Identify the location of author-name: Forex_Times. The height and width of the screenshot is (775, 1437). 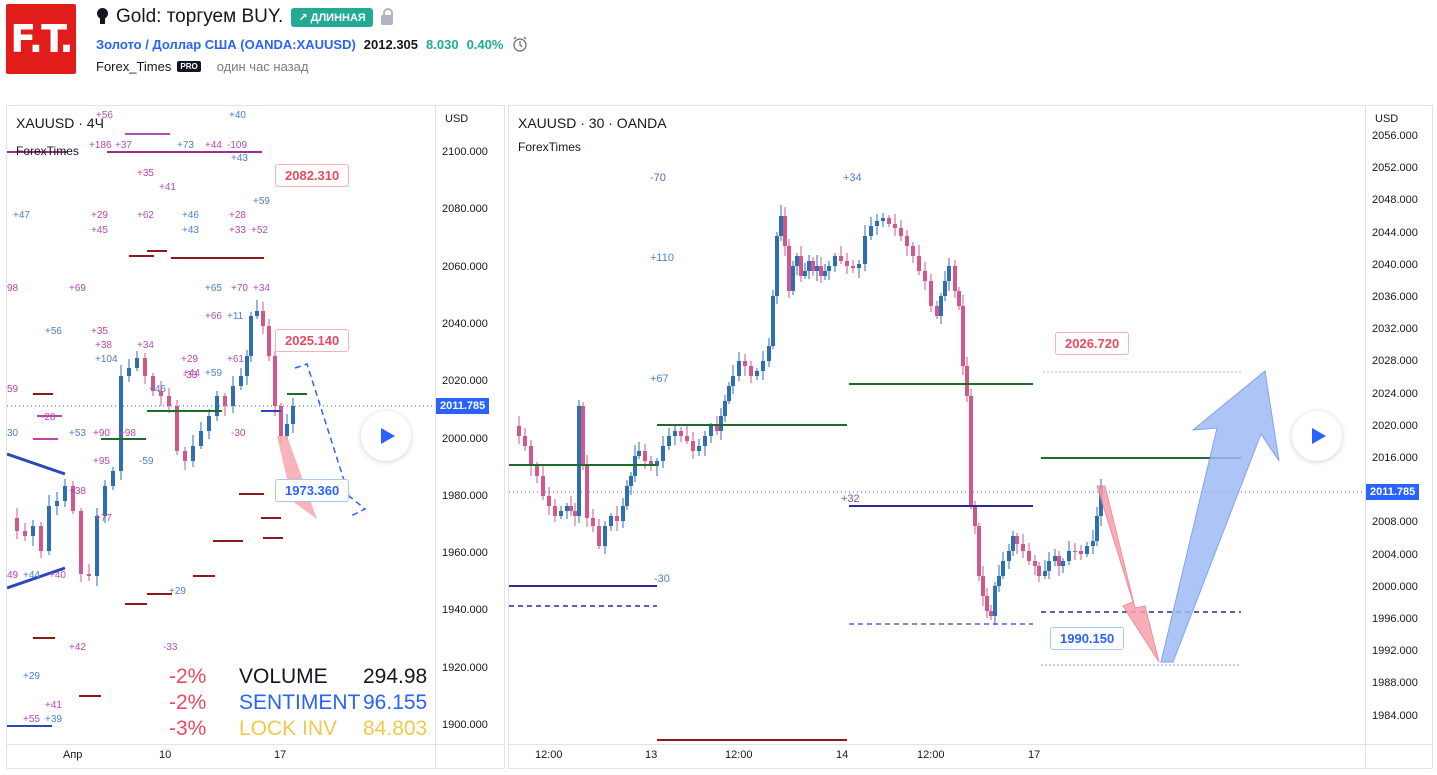
(134, 66).